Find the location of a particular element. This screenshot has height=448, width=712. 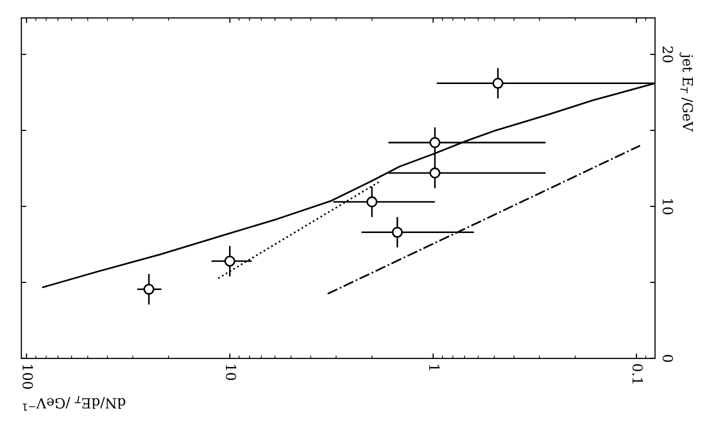

x-axis-title: dN/dE$_{T}$ /GeV$^{−1}$ is located at coordinates (74, 403).